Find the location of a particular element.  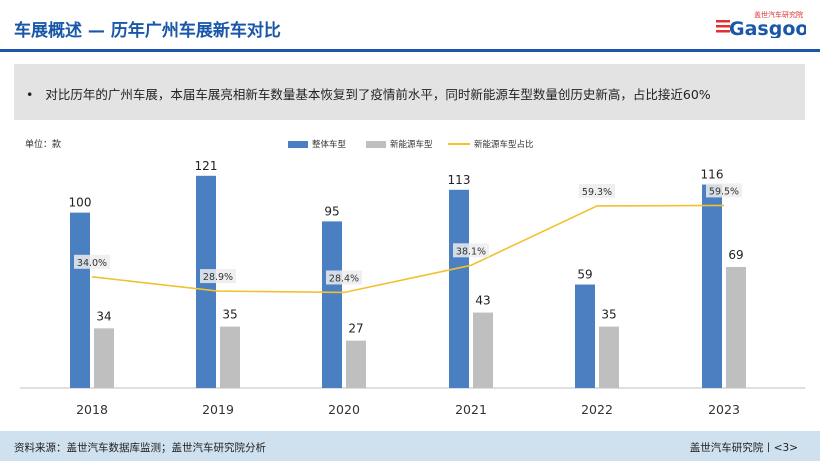

footer-source: 资料来源：盖世汽车数据库监测；盖世汽车研究院分析 is located at coordinates (140, 448).